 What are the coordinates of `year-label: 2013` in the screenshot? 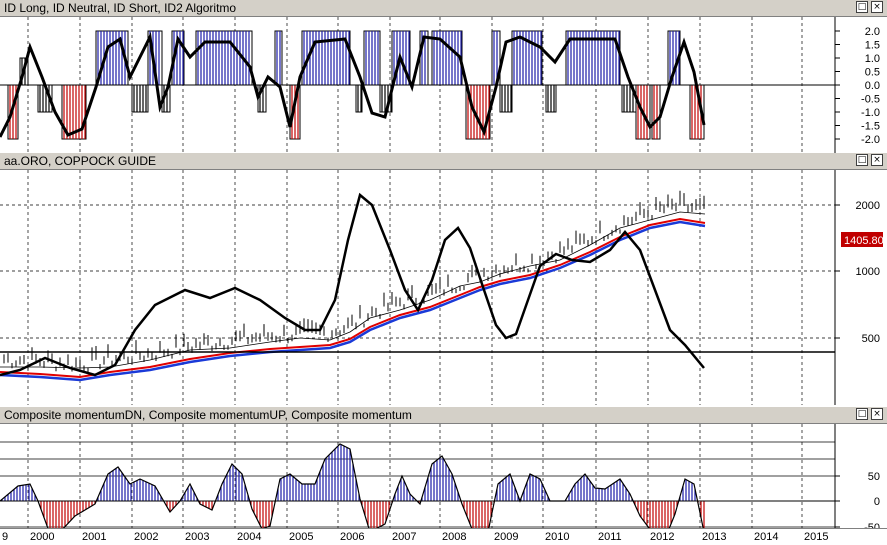 It's located at (714, 537).